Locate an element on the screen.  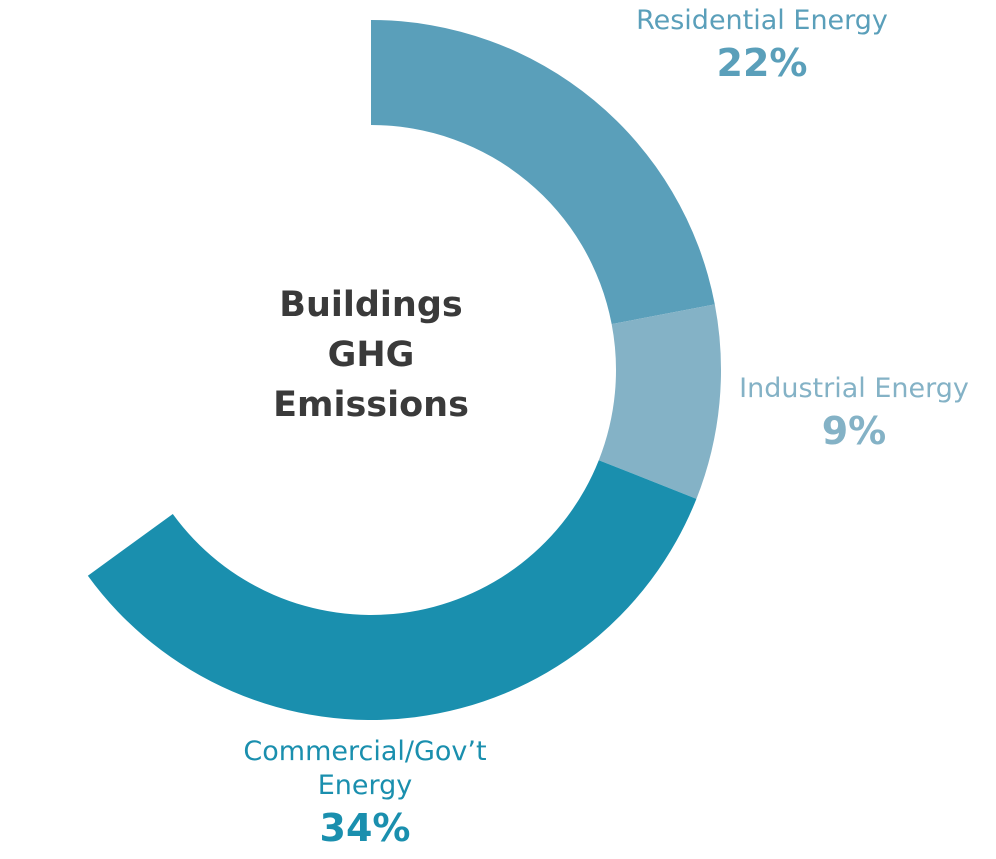
value-label: 22% is located at coordinates (762, 63).